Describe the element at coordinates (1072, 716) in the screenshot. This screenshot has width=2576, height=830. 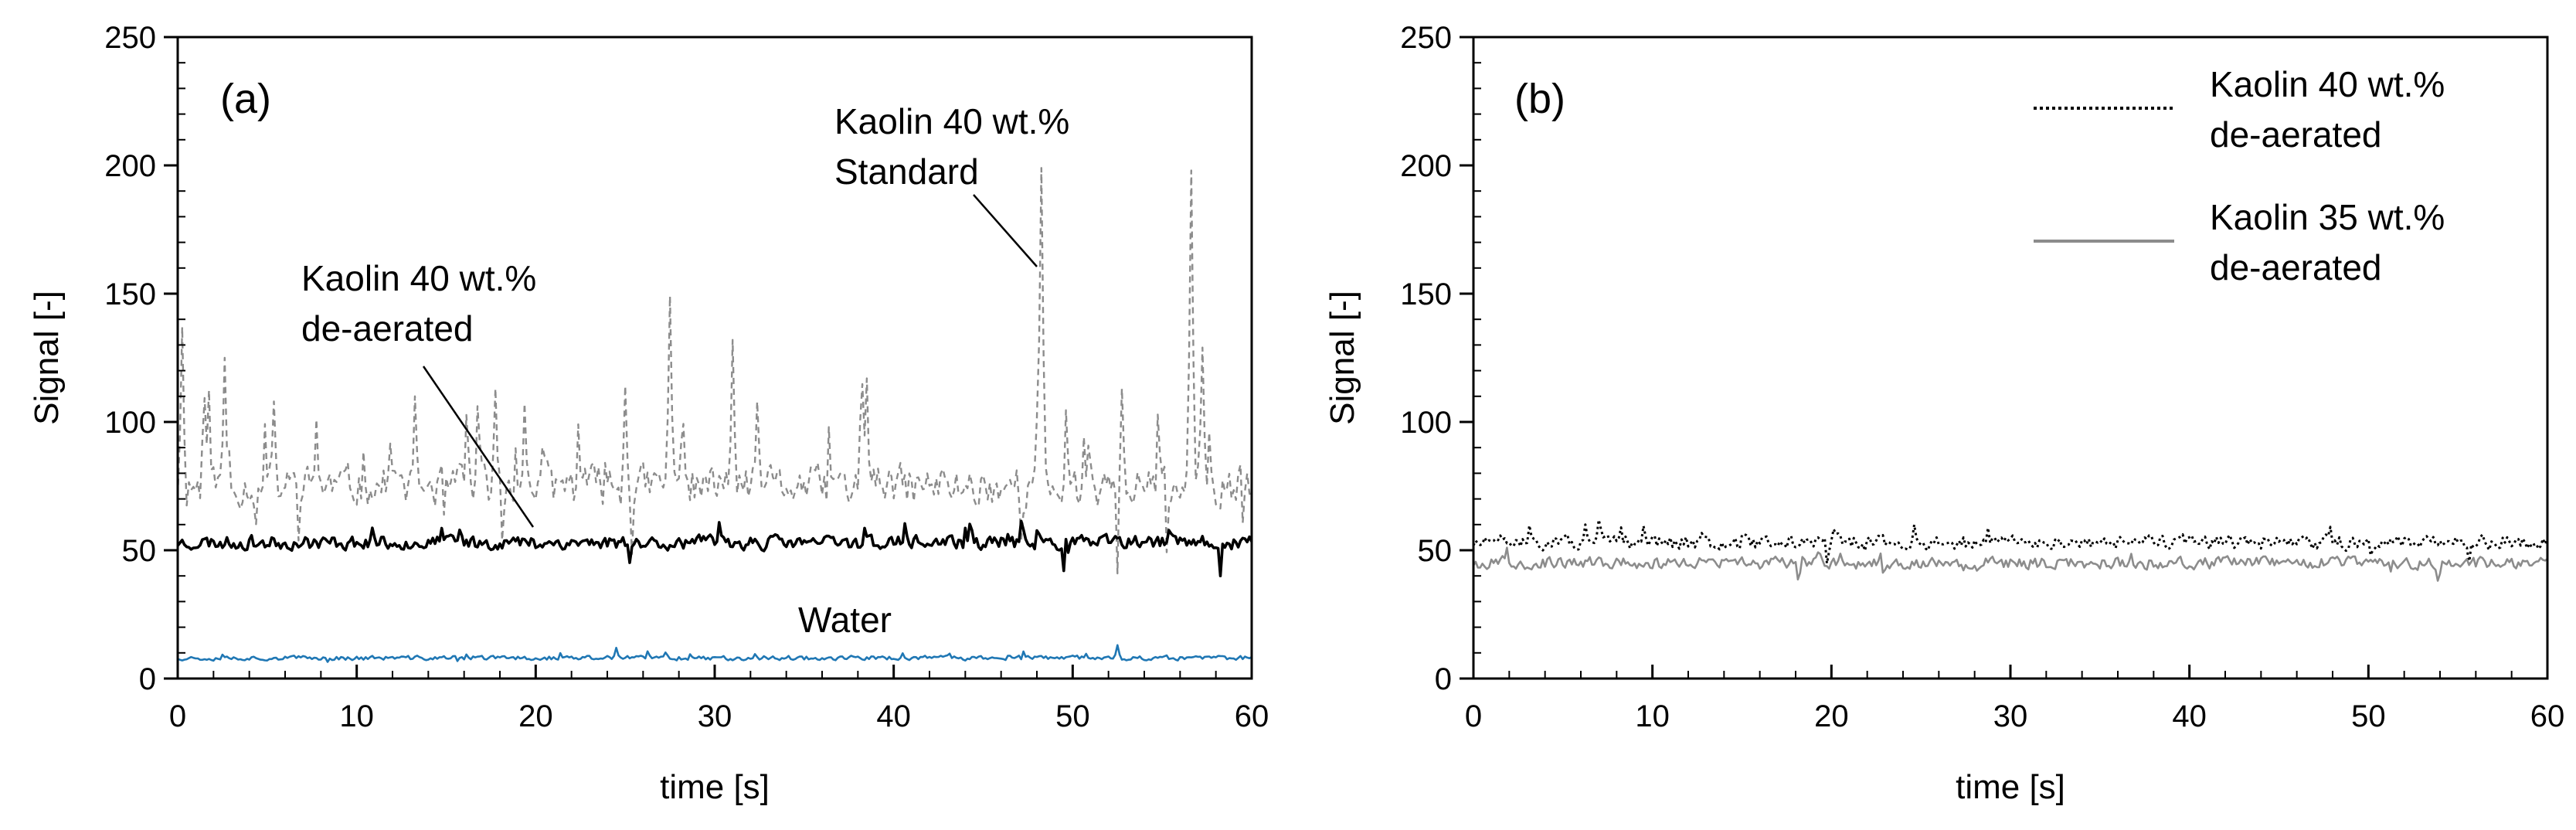
I see `panel-a-x-tick-label: 50` at that location.